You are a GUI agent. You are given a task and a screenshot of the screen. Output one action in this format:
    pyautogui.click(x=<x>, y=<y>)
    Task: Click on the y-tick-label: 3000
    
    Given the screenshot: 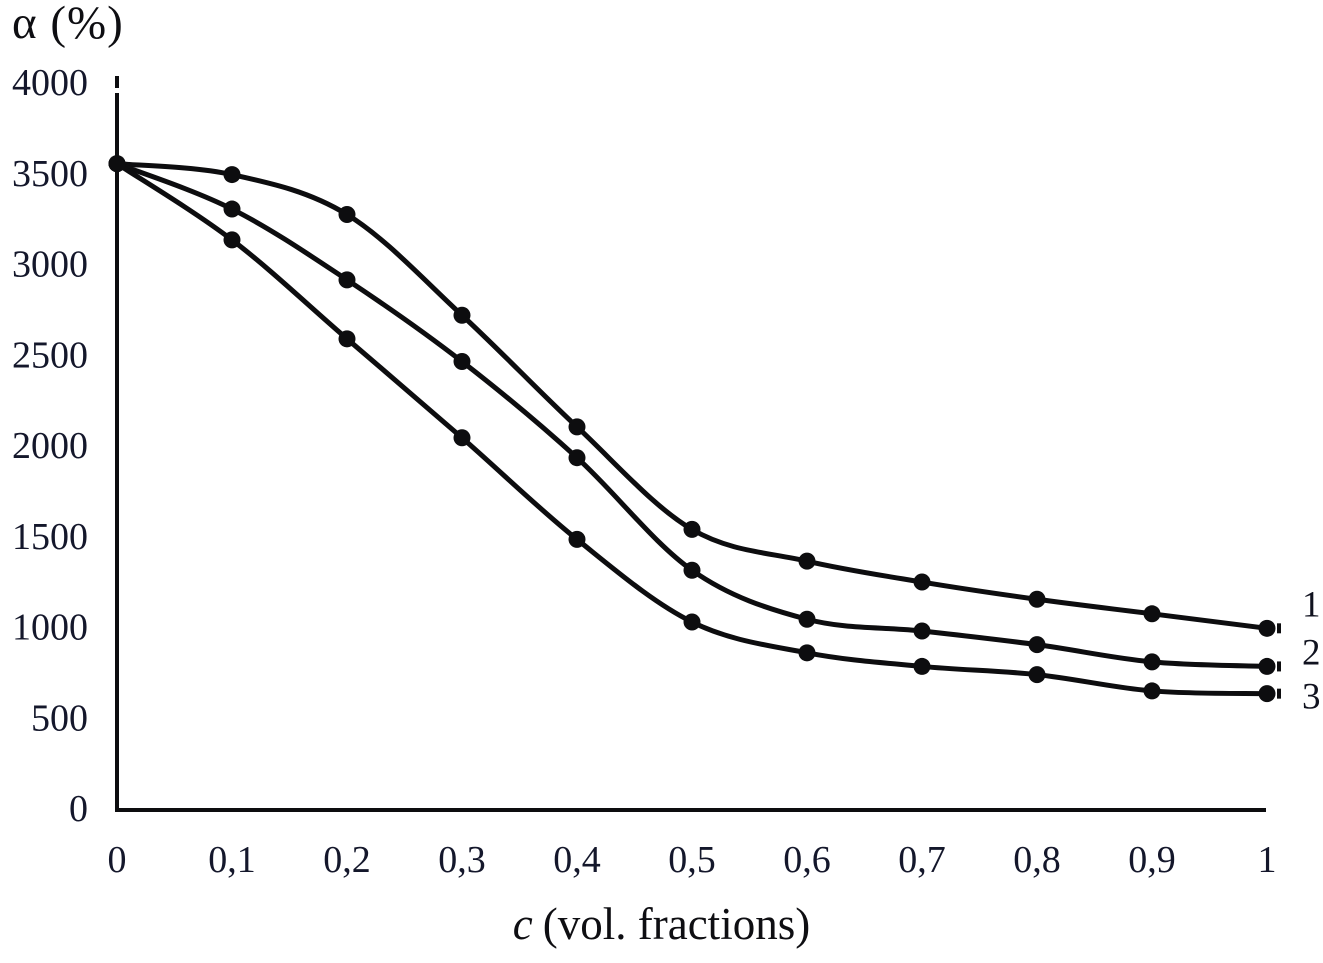 What is the action you would take?
    pyautogui.click(x=50, y=265)
    